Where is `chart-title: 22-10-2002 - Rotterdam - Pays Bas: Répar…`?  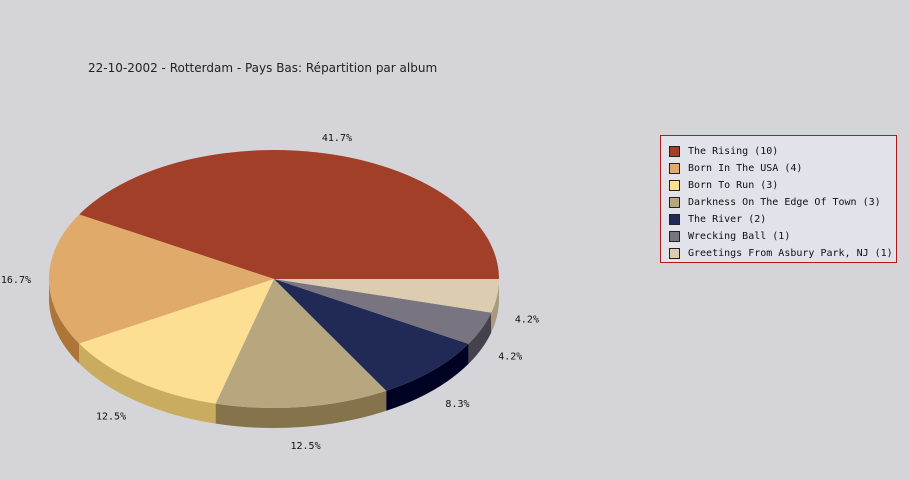 chart-title: 22-10-2002 - Rotterdam - Pays Bas: Répar… is located at coordinates (263, 68).